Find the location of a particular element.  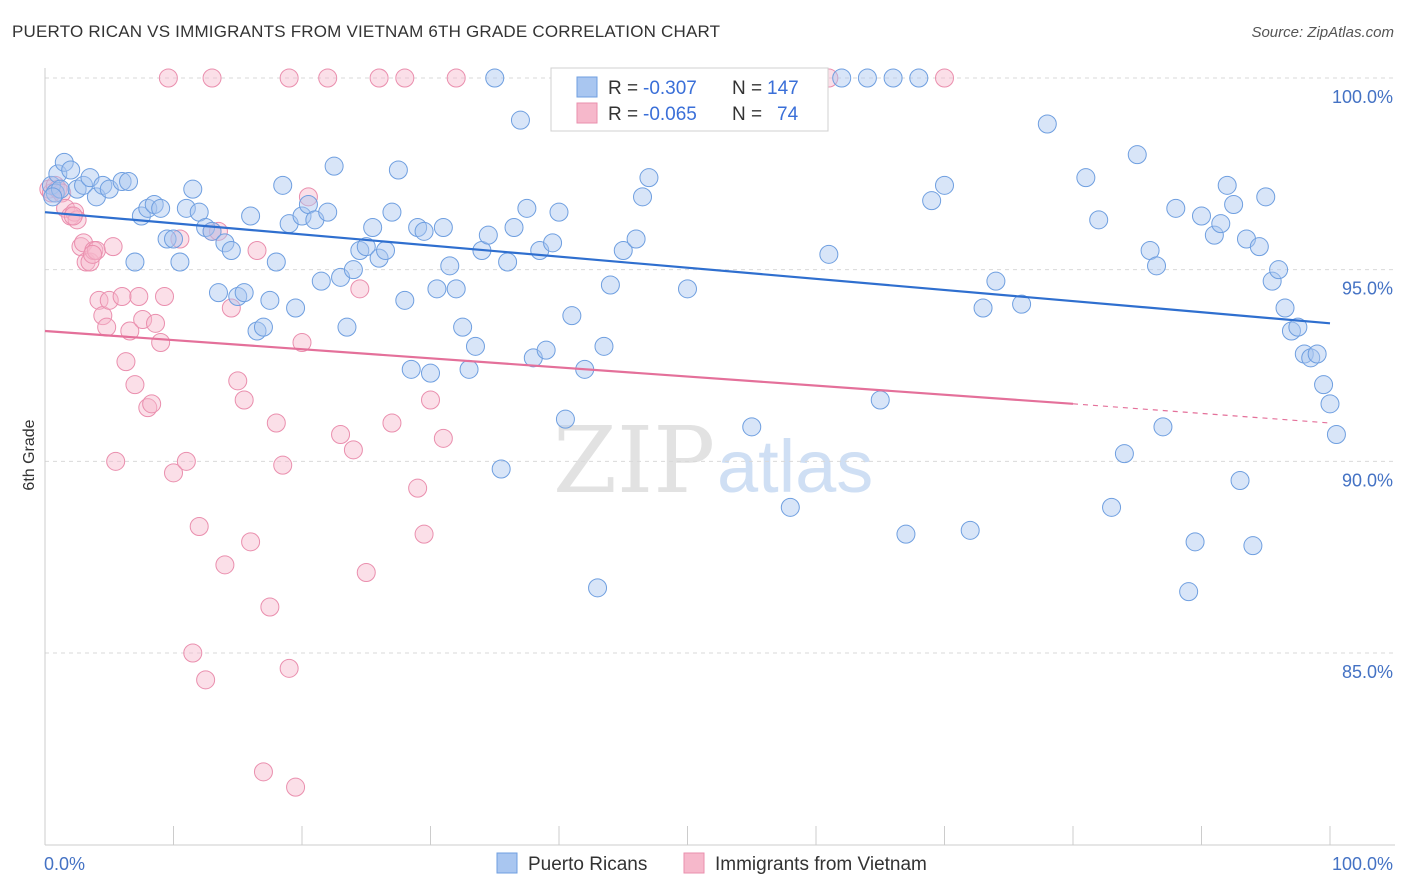

legend-n-value: 147 is located at coordinates (783, 88).